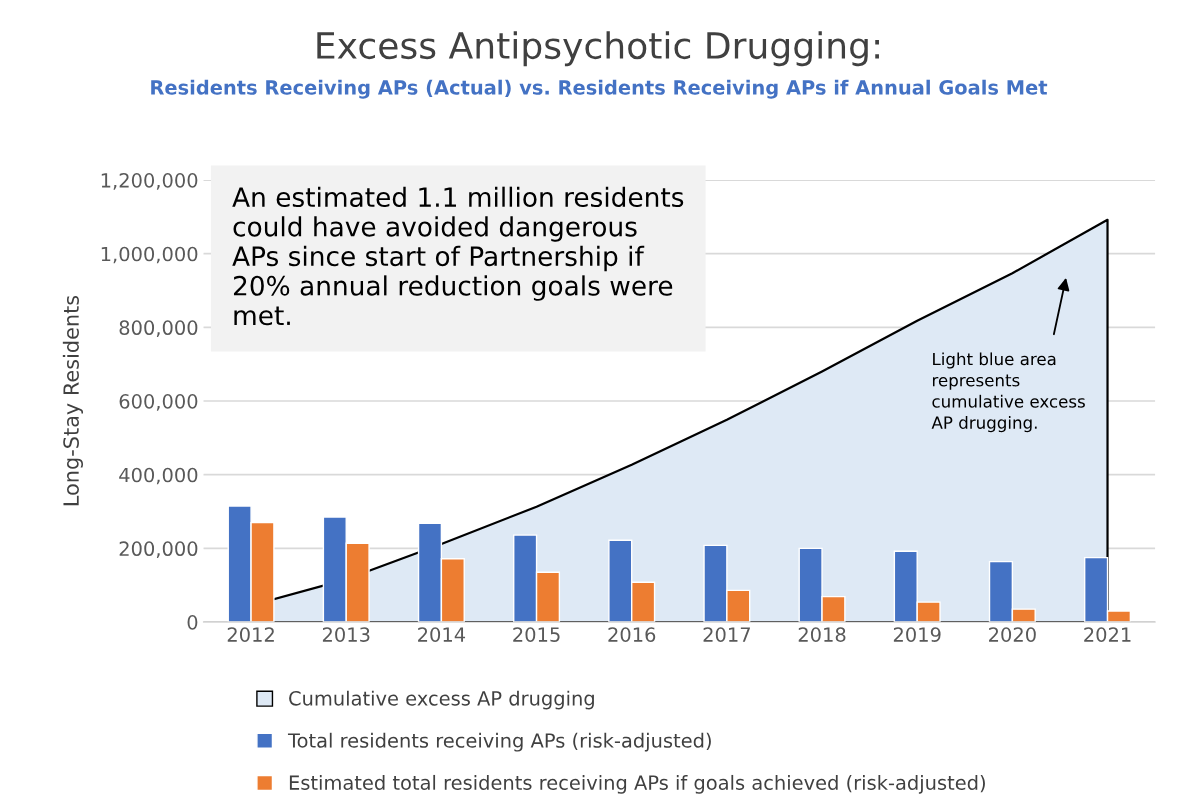 The width and height of the screenshot is (1197, 811). I want to click on x-tick-label: 2020, so click(1012, 634).